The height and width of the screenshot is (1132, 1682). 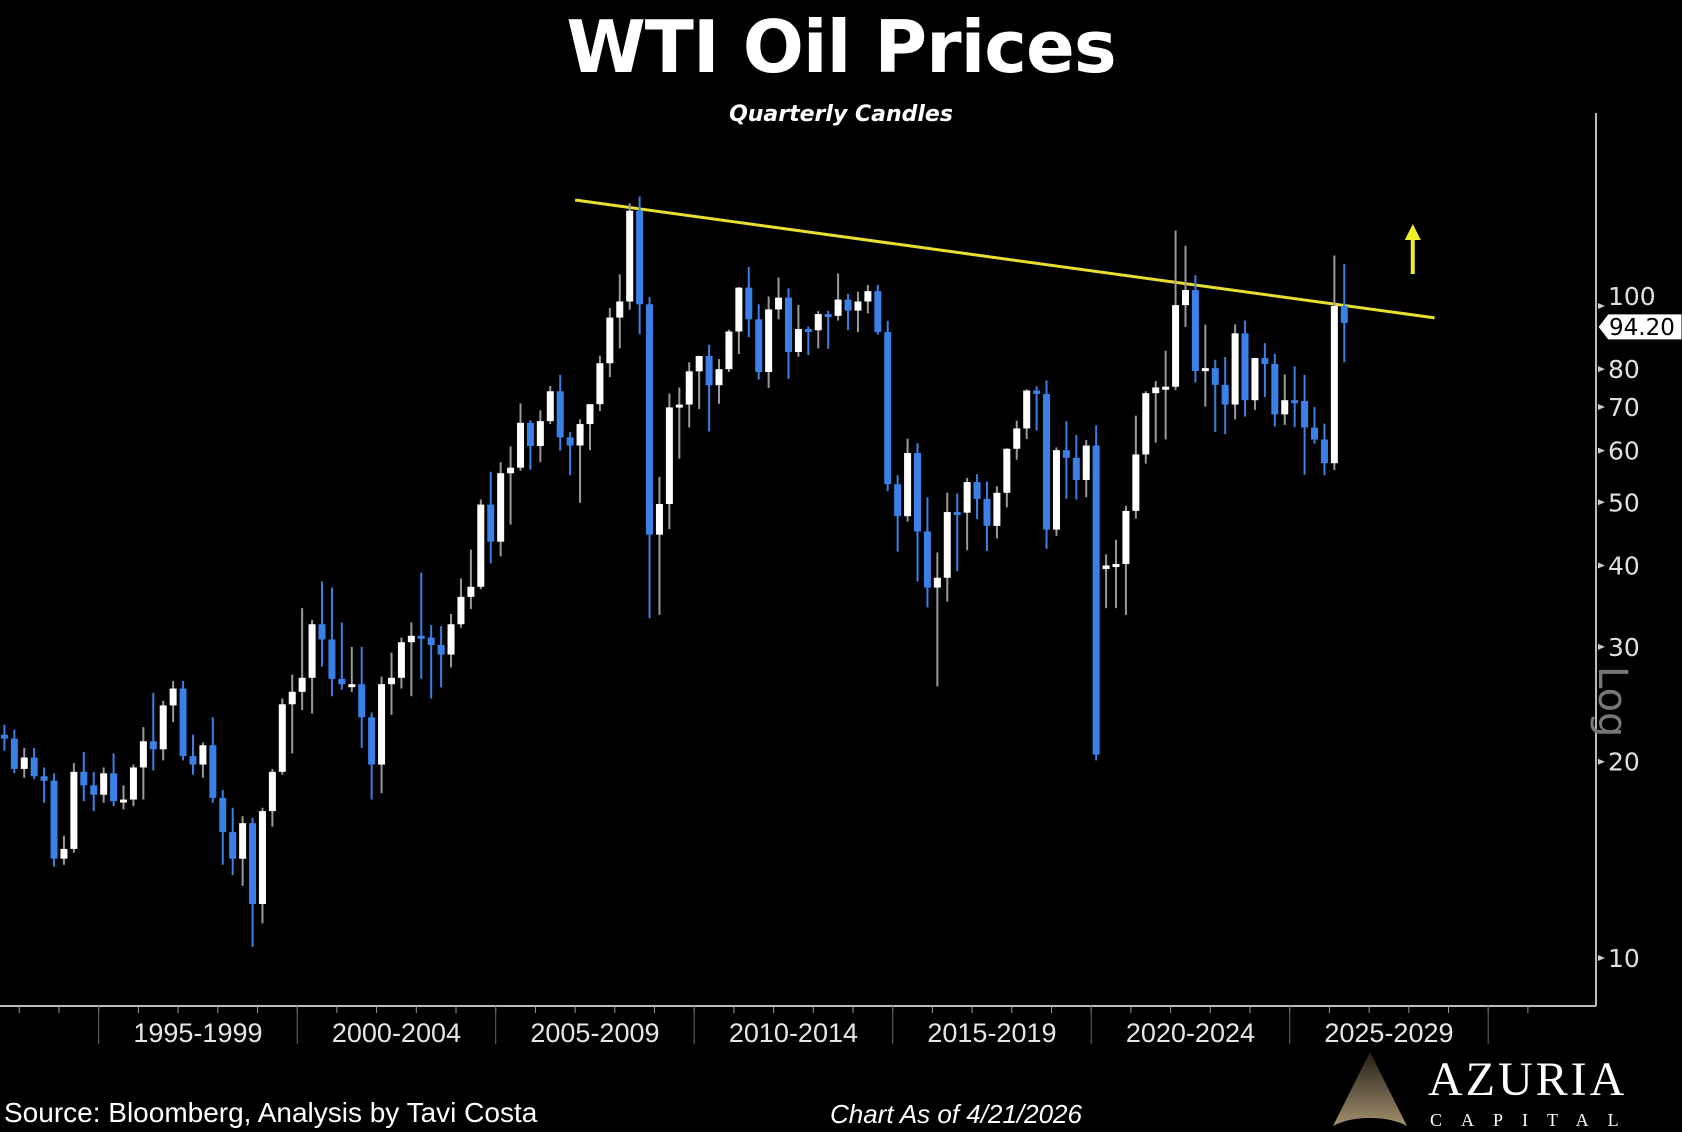 I want to click on chart-title: WTI Oil Prices, so click(x=841, y=47).